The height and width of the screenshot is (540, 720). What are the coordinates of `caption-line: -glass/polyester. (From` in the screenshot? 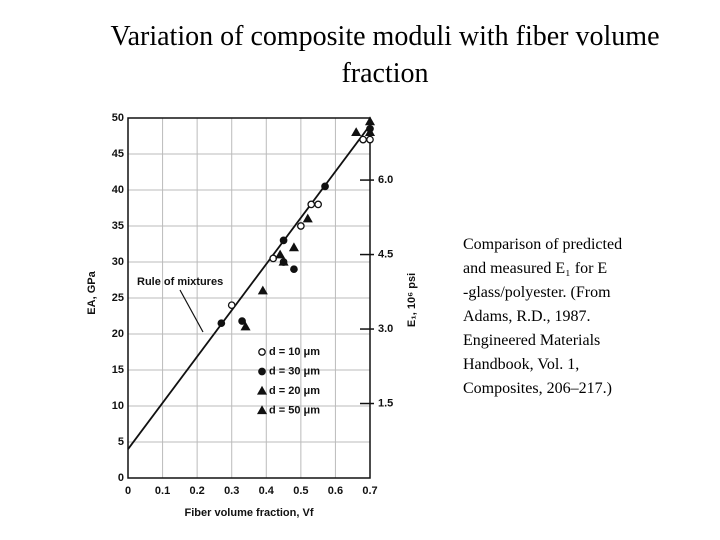 It's located at (537, 292).